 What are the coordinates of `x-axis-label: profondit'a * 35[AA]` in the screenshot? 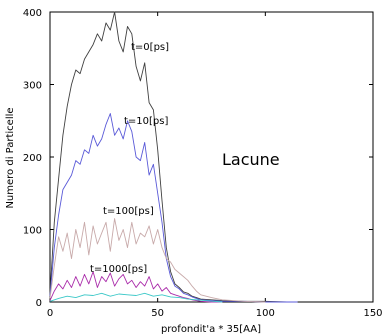 It's located at (211, 329).